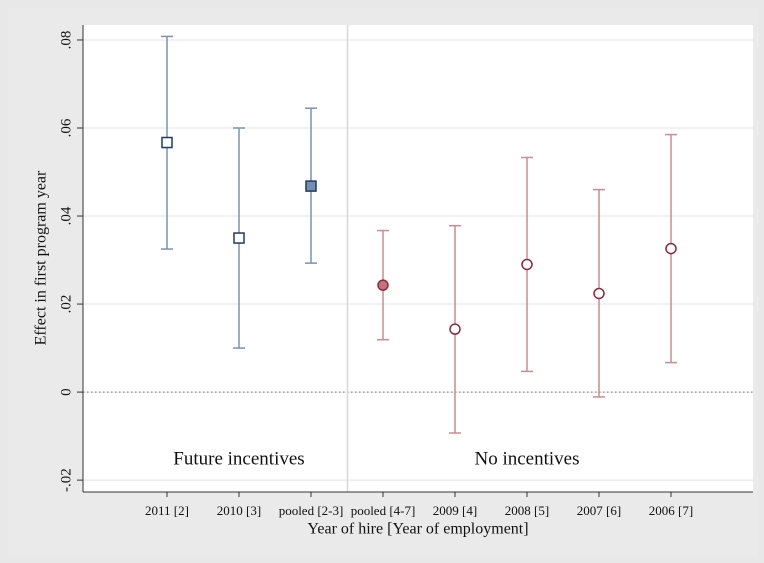  Describe the element at coordinates (66, 40) in the screenshot. I see `y-tick-label: .08` at that location.